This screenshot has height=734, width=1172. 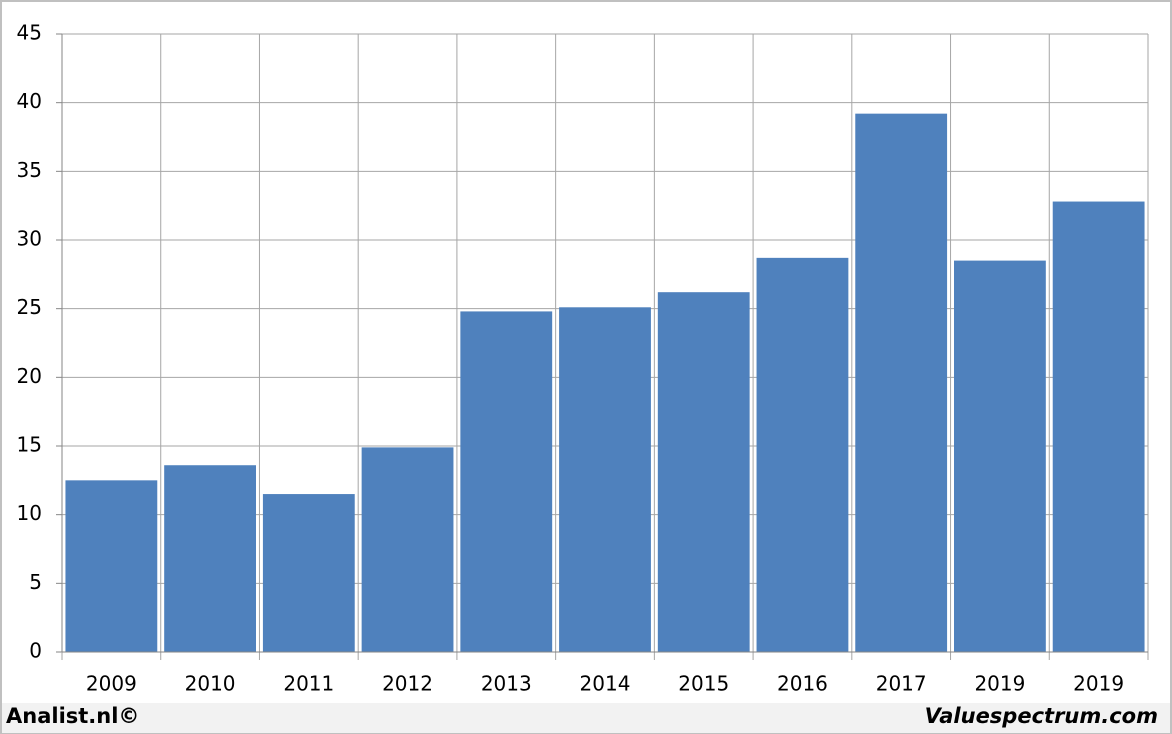 What do you see at coordinates (308, 684) in the screenshot?
I see `x-tick-label: 2011` at bounding box center [308, 684].